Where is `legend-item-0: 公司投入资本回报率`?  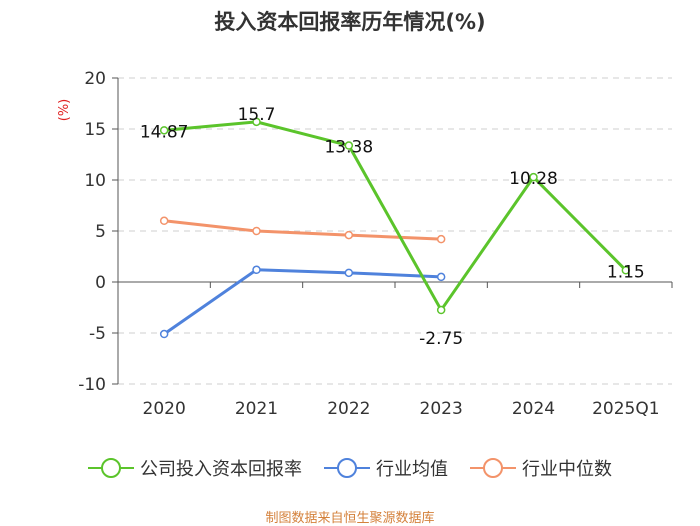
legend-item-0: 公司投入资本回报率 is located at coordinates (195, 468).